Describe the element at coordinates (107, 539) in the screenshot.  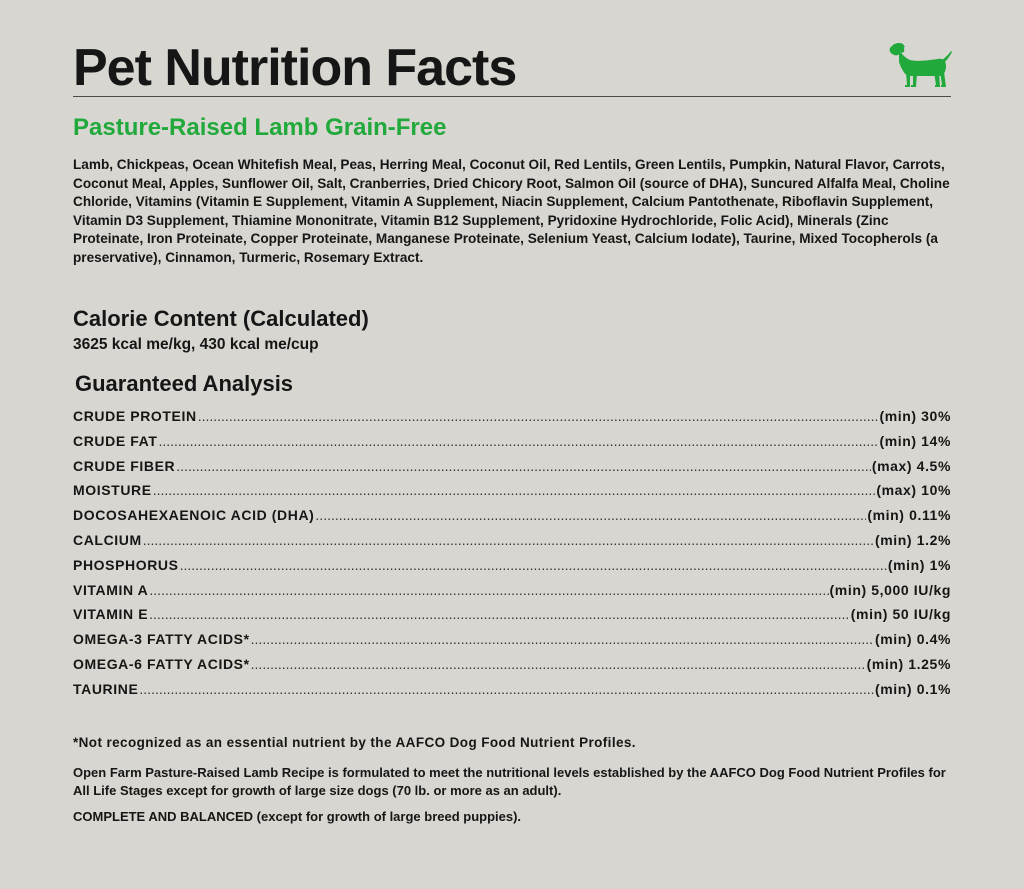
I see `nutrient-name: CALCIUM` at that location.